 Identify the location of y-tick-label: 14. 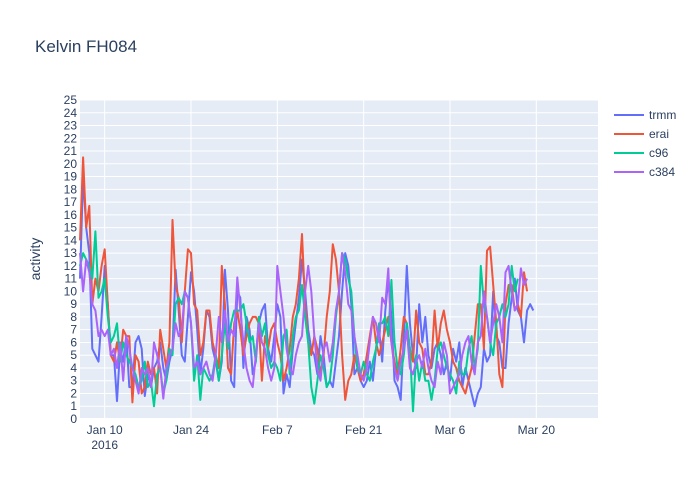
(71, 240).